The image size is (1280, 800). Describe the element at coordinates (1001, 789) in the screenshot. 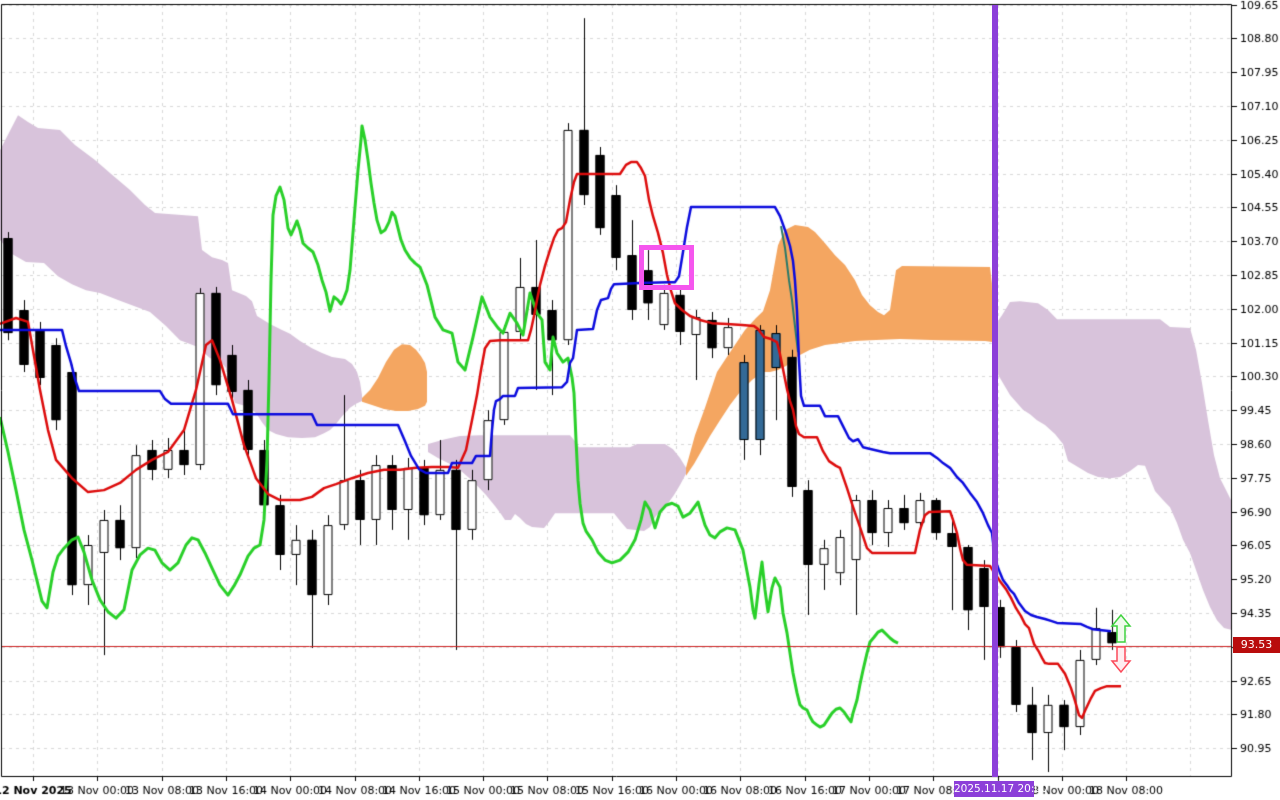

I see `selected-time-badge: 2025.11.17 20:00` at that location.